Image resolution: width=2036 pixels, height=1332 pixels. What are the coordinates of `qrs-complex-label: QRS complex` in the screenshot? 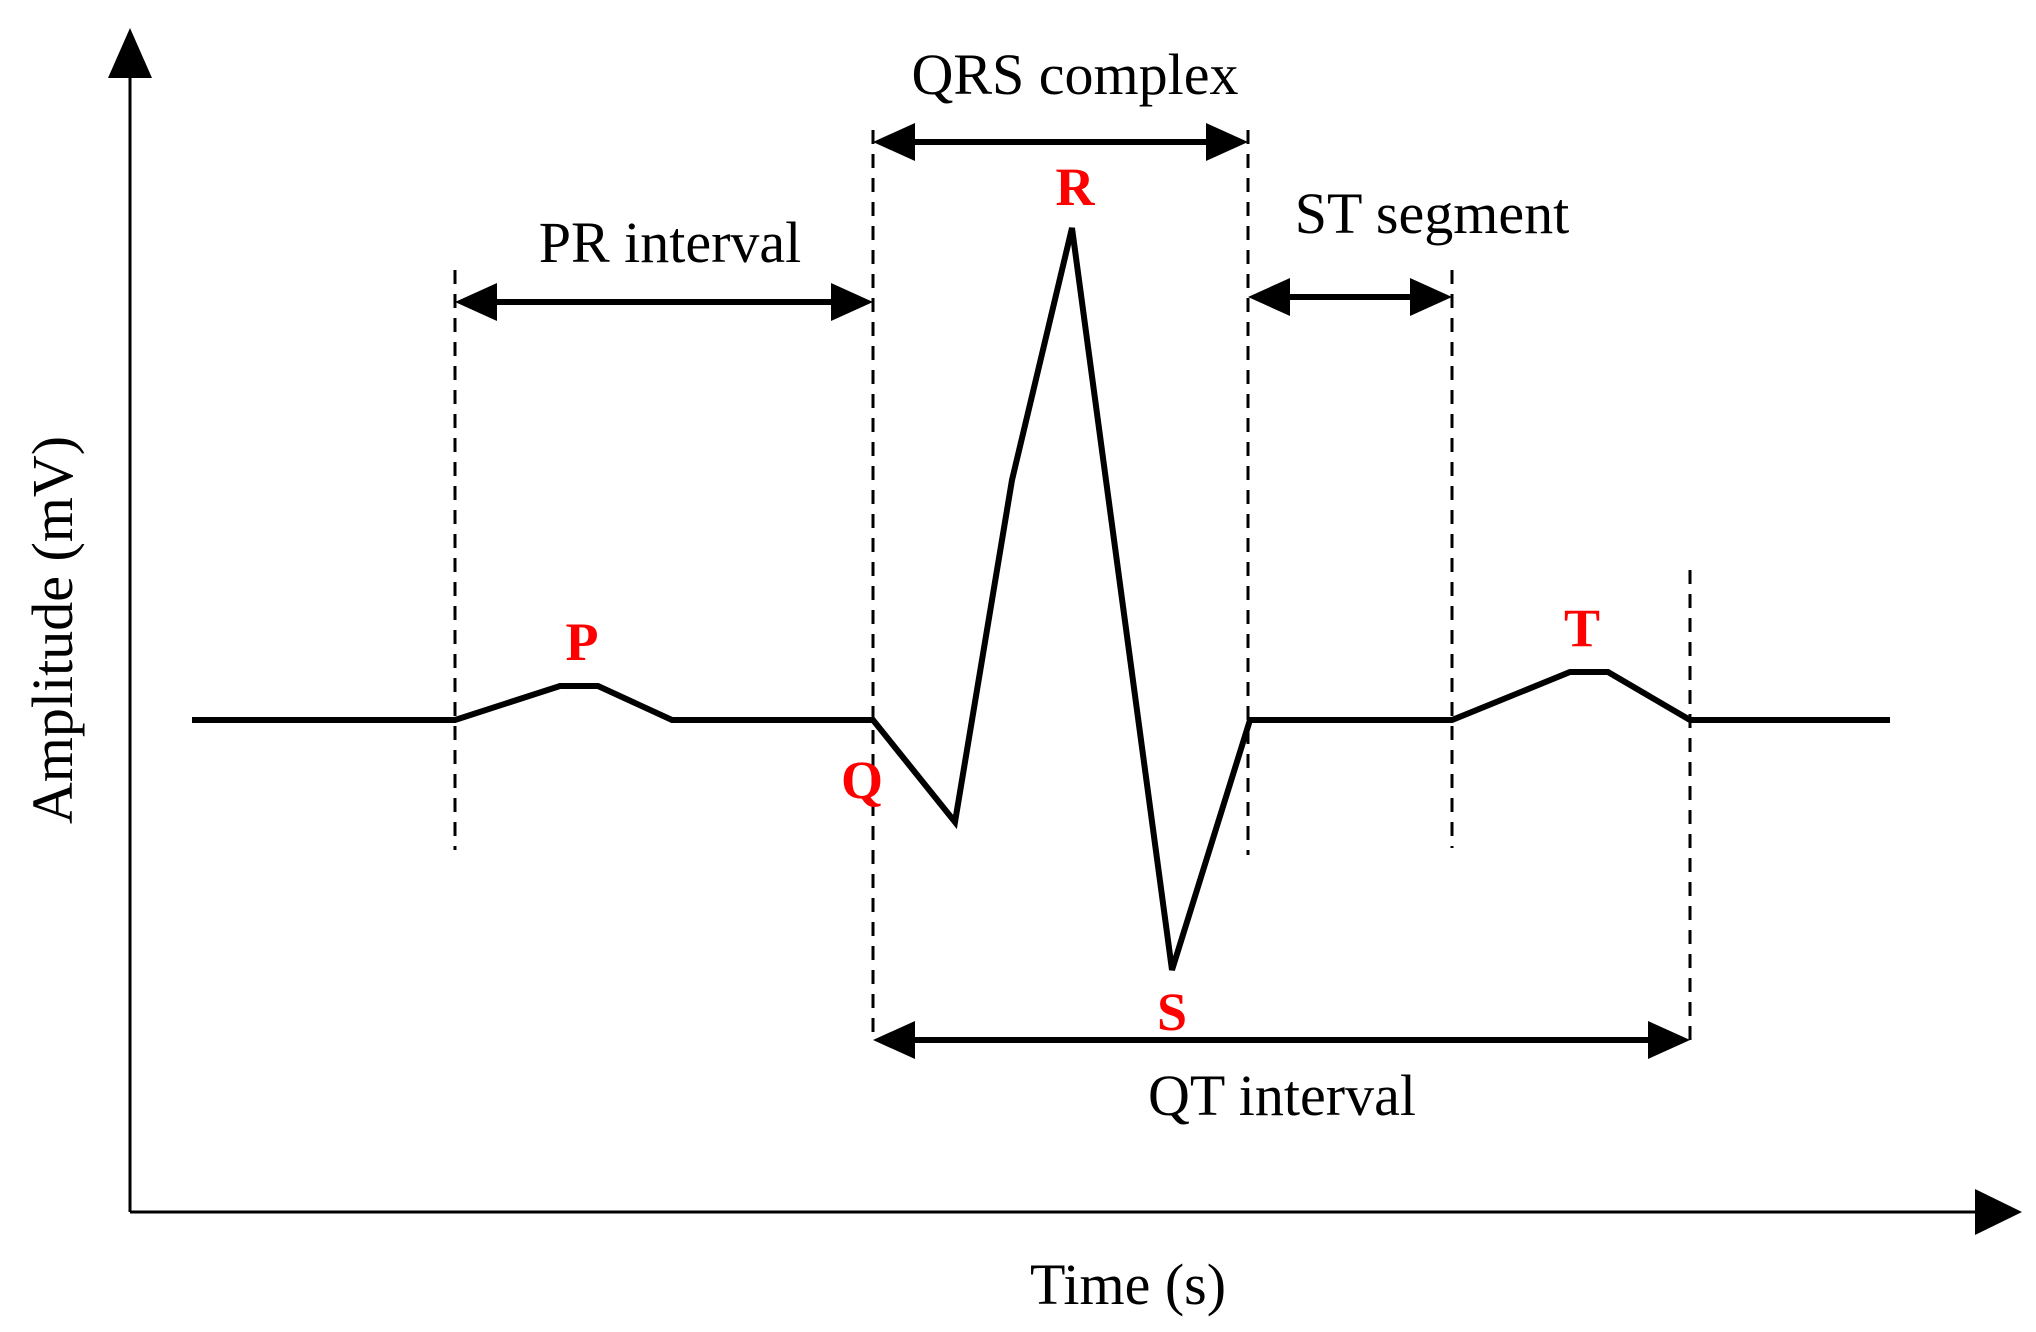 It's located at (1074, 74).